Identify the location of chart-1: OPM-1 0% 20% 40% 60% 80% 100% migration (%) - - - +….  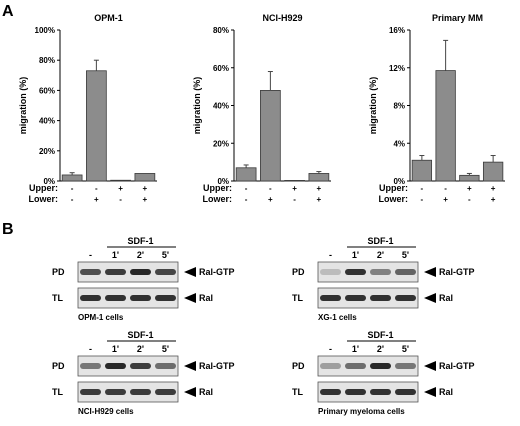
(87, 108).